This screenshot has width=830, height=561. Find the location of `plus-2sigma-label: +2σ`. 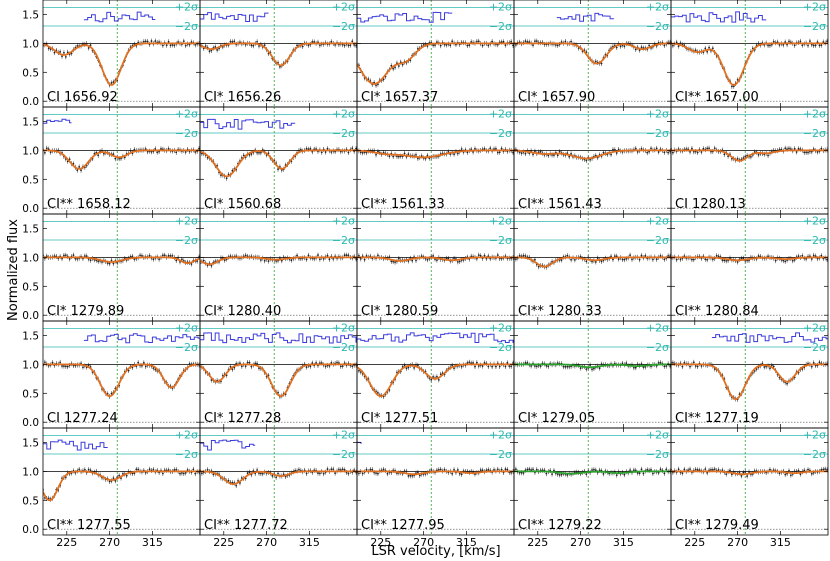

plus-2sigma-label: +2σ is located at coordinates (343, 7).